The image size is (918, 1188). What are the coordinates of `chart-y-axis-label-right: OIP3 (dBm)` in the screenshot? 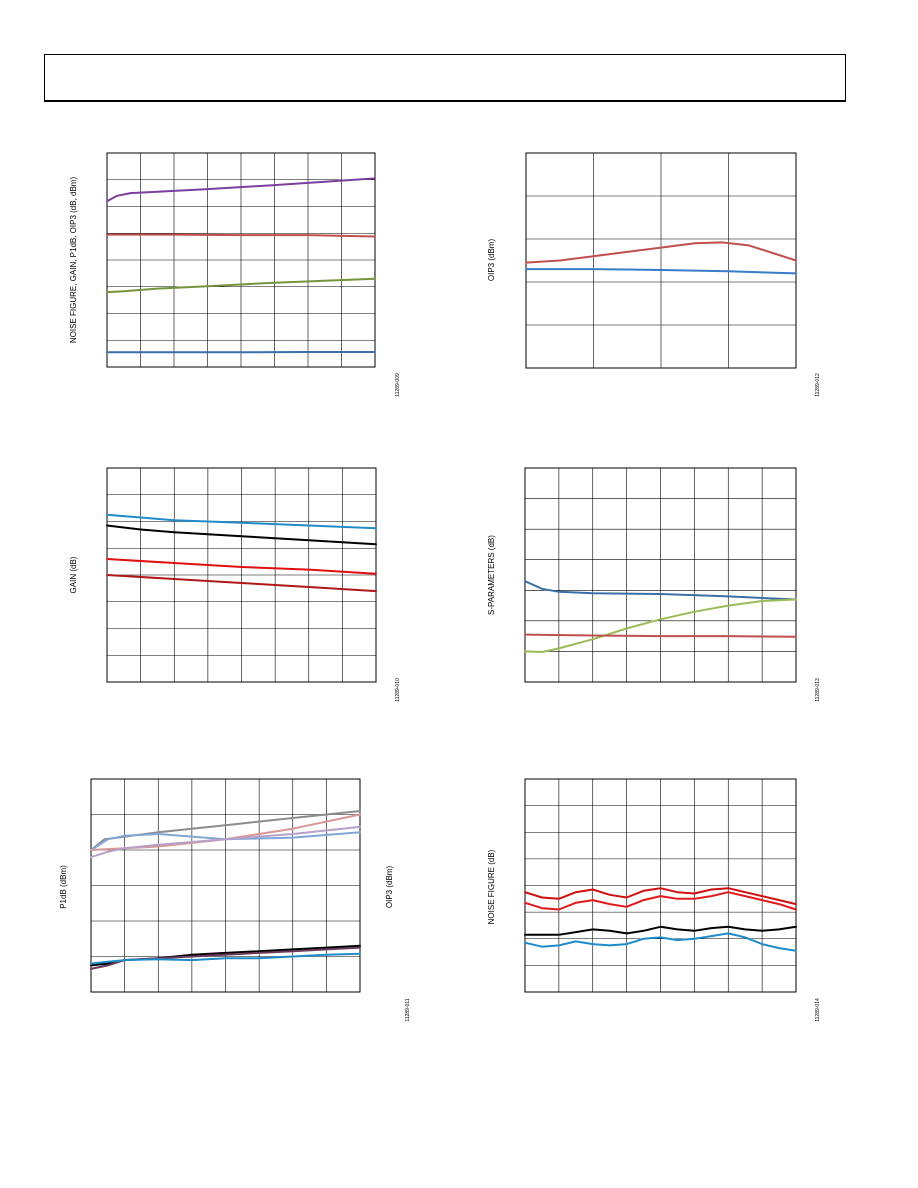 It's located at (389, 887).